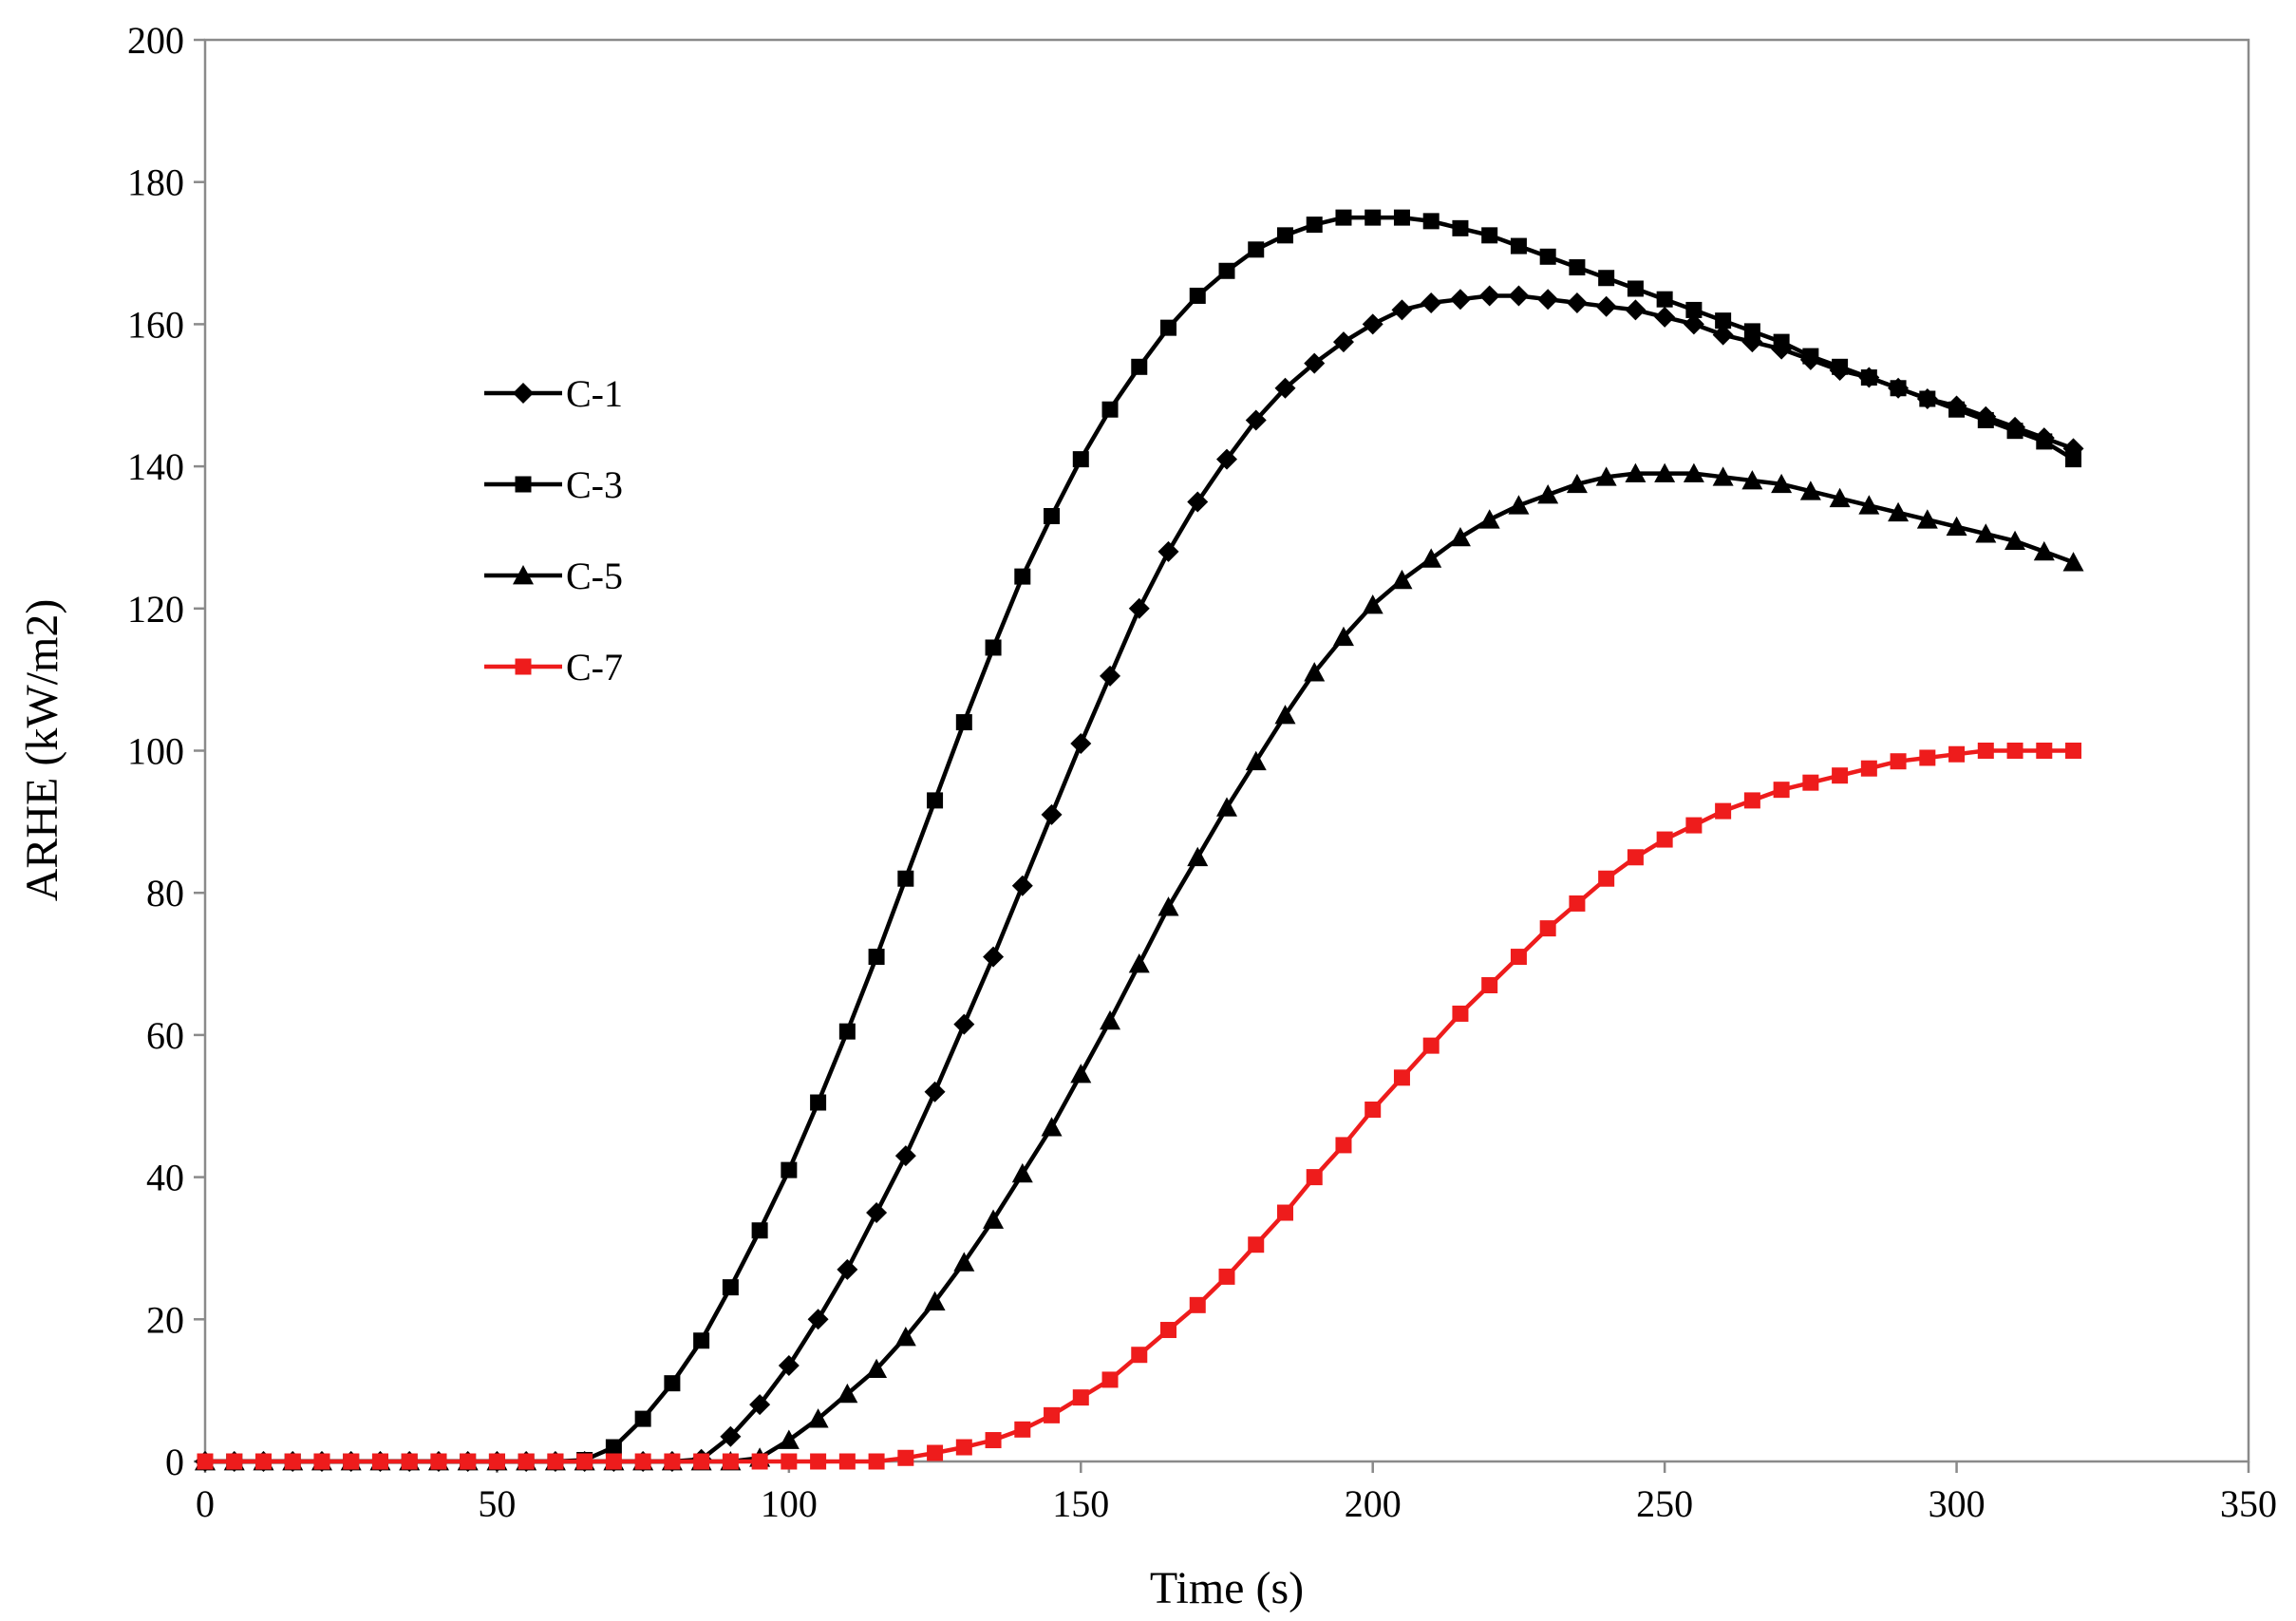 Image resolution: width=2296 pixels, height=1621 pixels. Describe the element at coordinates (155, 324) in the screenshot. I see `y-tick-label: 160` at that location.